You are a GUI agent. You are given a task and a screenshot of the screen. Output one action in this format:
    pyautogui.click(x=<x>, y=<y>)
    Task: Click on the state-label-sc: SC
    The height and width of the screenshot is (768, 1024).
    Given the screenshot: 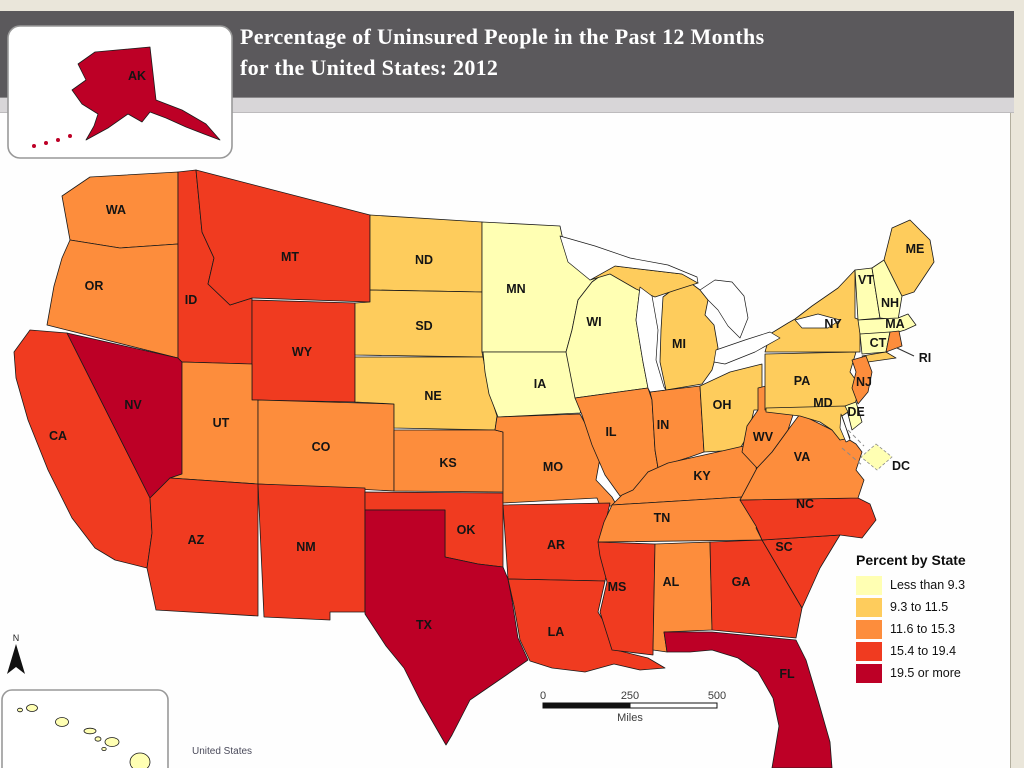 What is the action you would take?
    pyautogui.click(x=783, y=547)
    